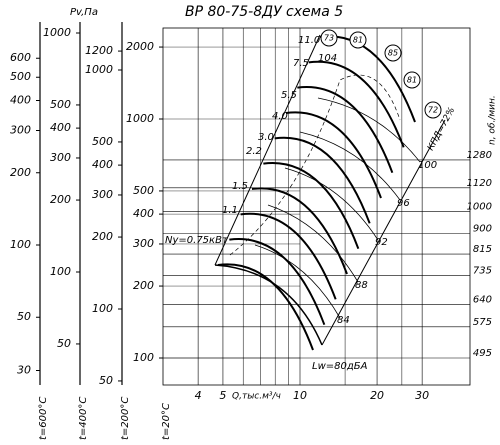  Describe the element at coordinates (403, 203) in the screenshot. I see `efficiency-label: 96` at that location.